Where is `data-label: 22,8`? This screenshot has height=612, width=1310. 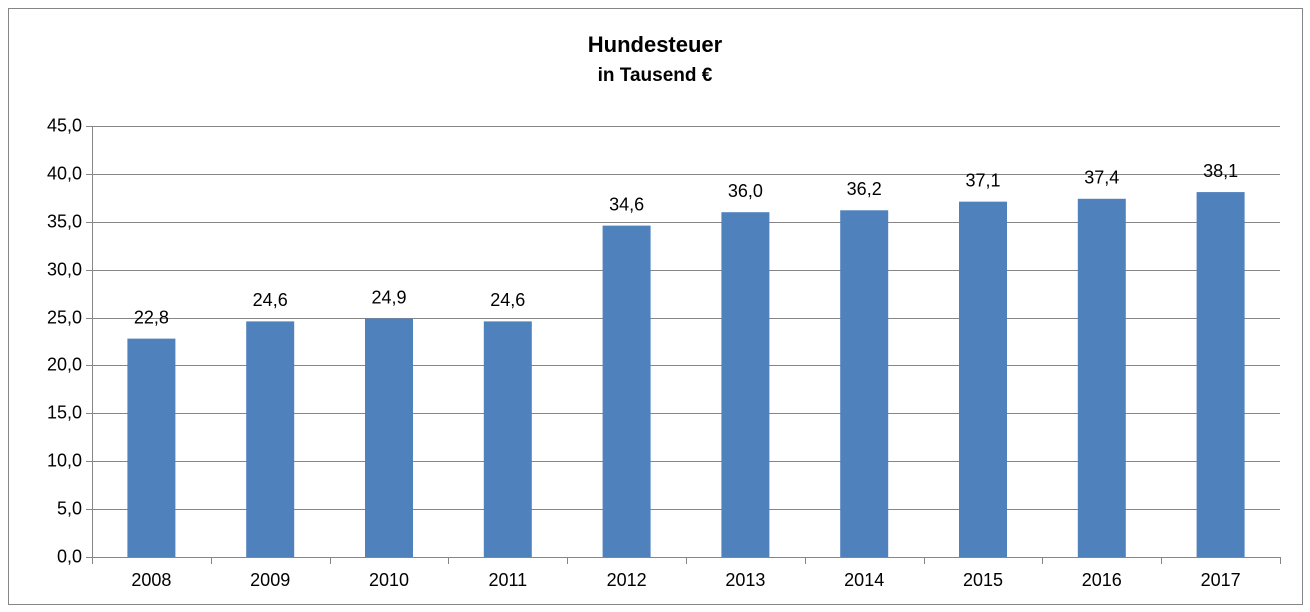
data-label: 22,8 is located at coordinates (151, 317).